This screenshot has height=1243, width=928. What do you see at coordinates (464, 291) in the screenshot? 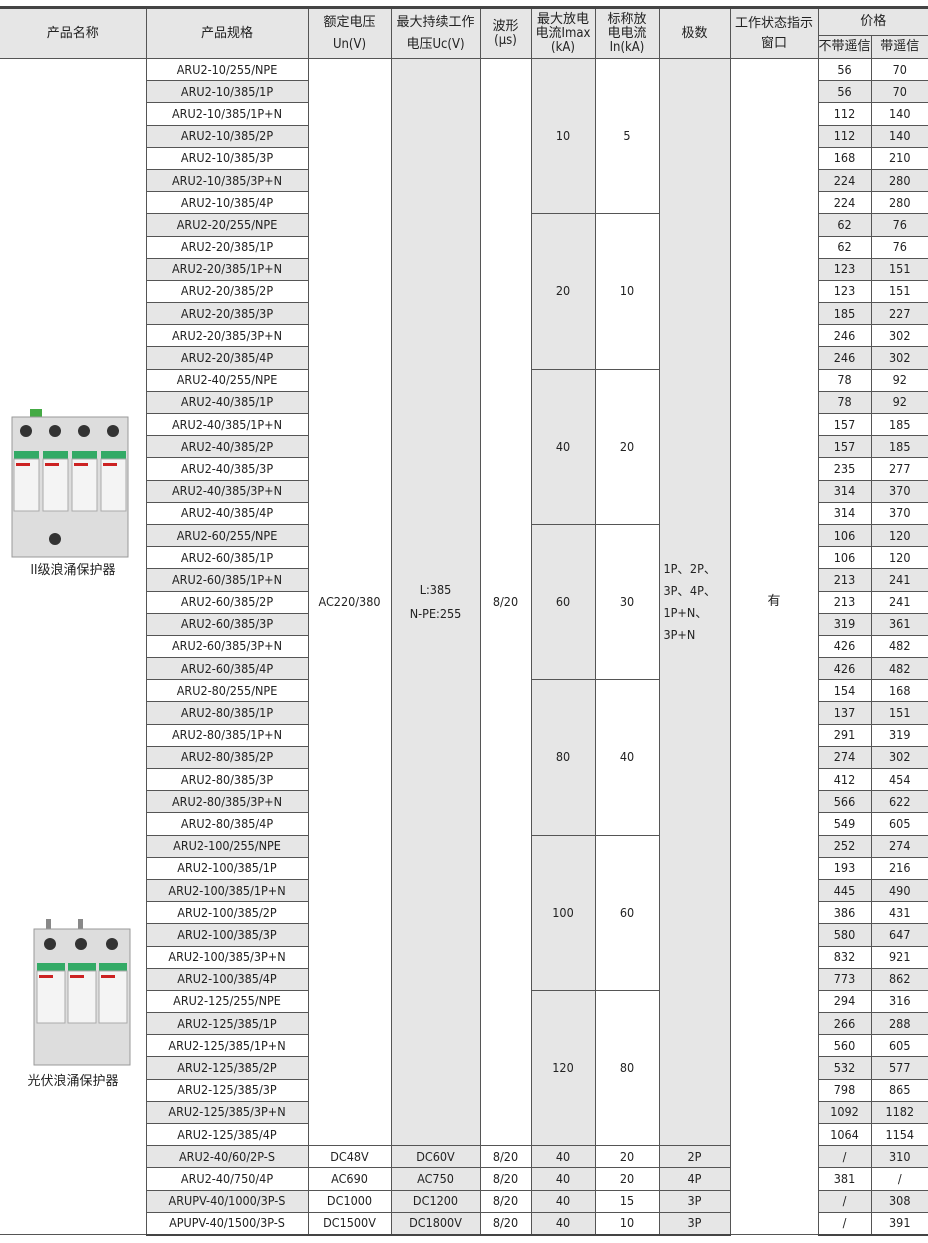
I see `table-row: ARU2-20/255/NPE 20 10 62 76` at bounding box center [464, 291].